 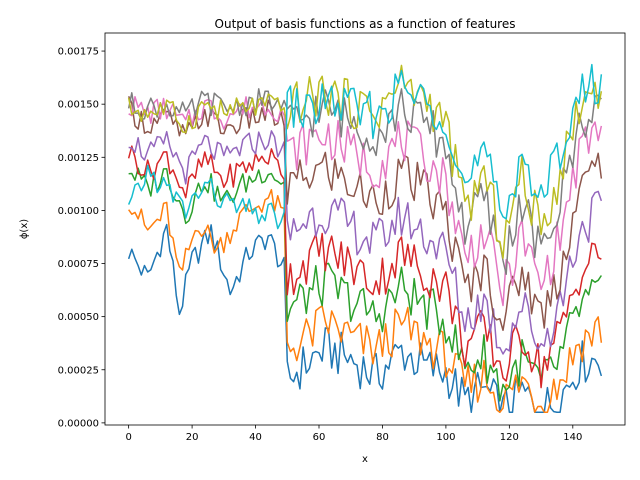 I want to click on x-ticks: 0 20 40 60 80 100 120 140, so click(x=353, y=434).